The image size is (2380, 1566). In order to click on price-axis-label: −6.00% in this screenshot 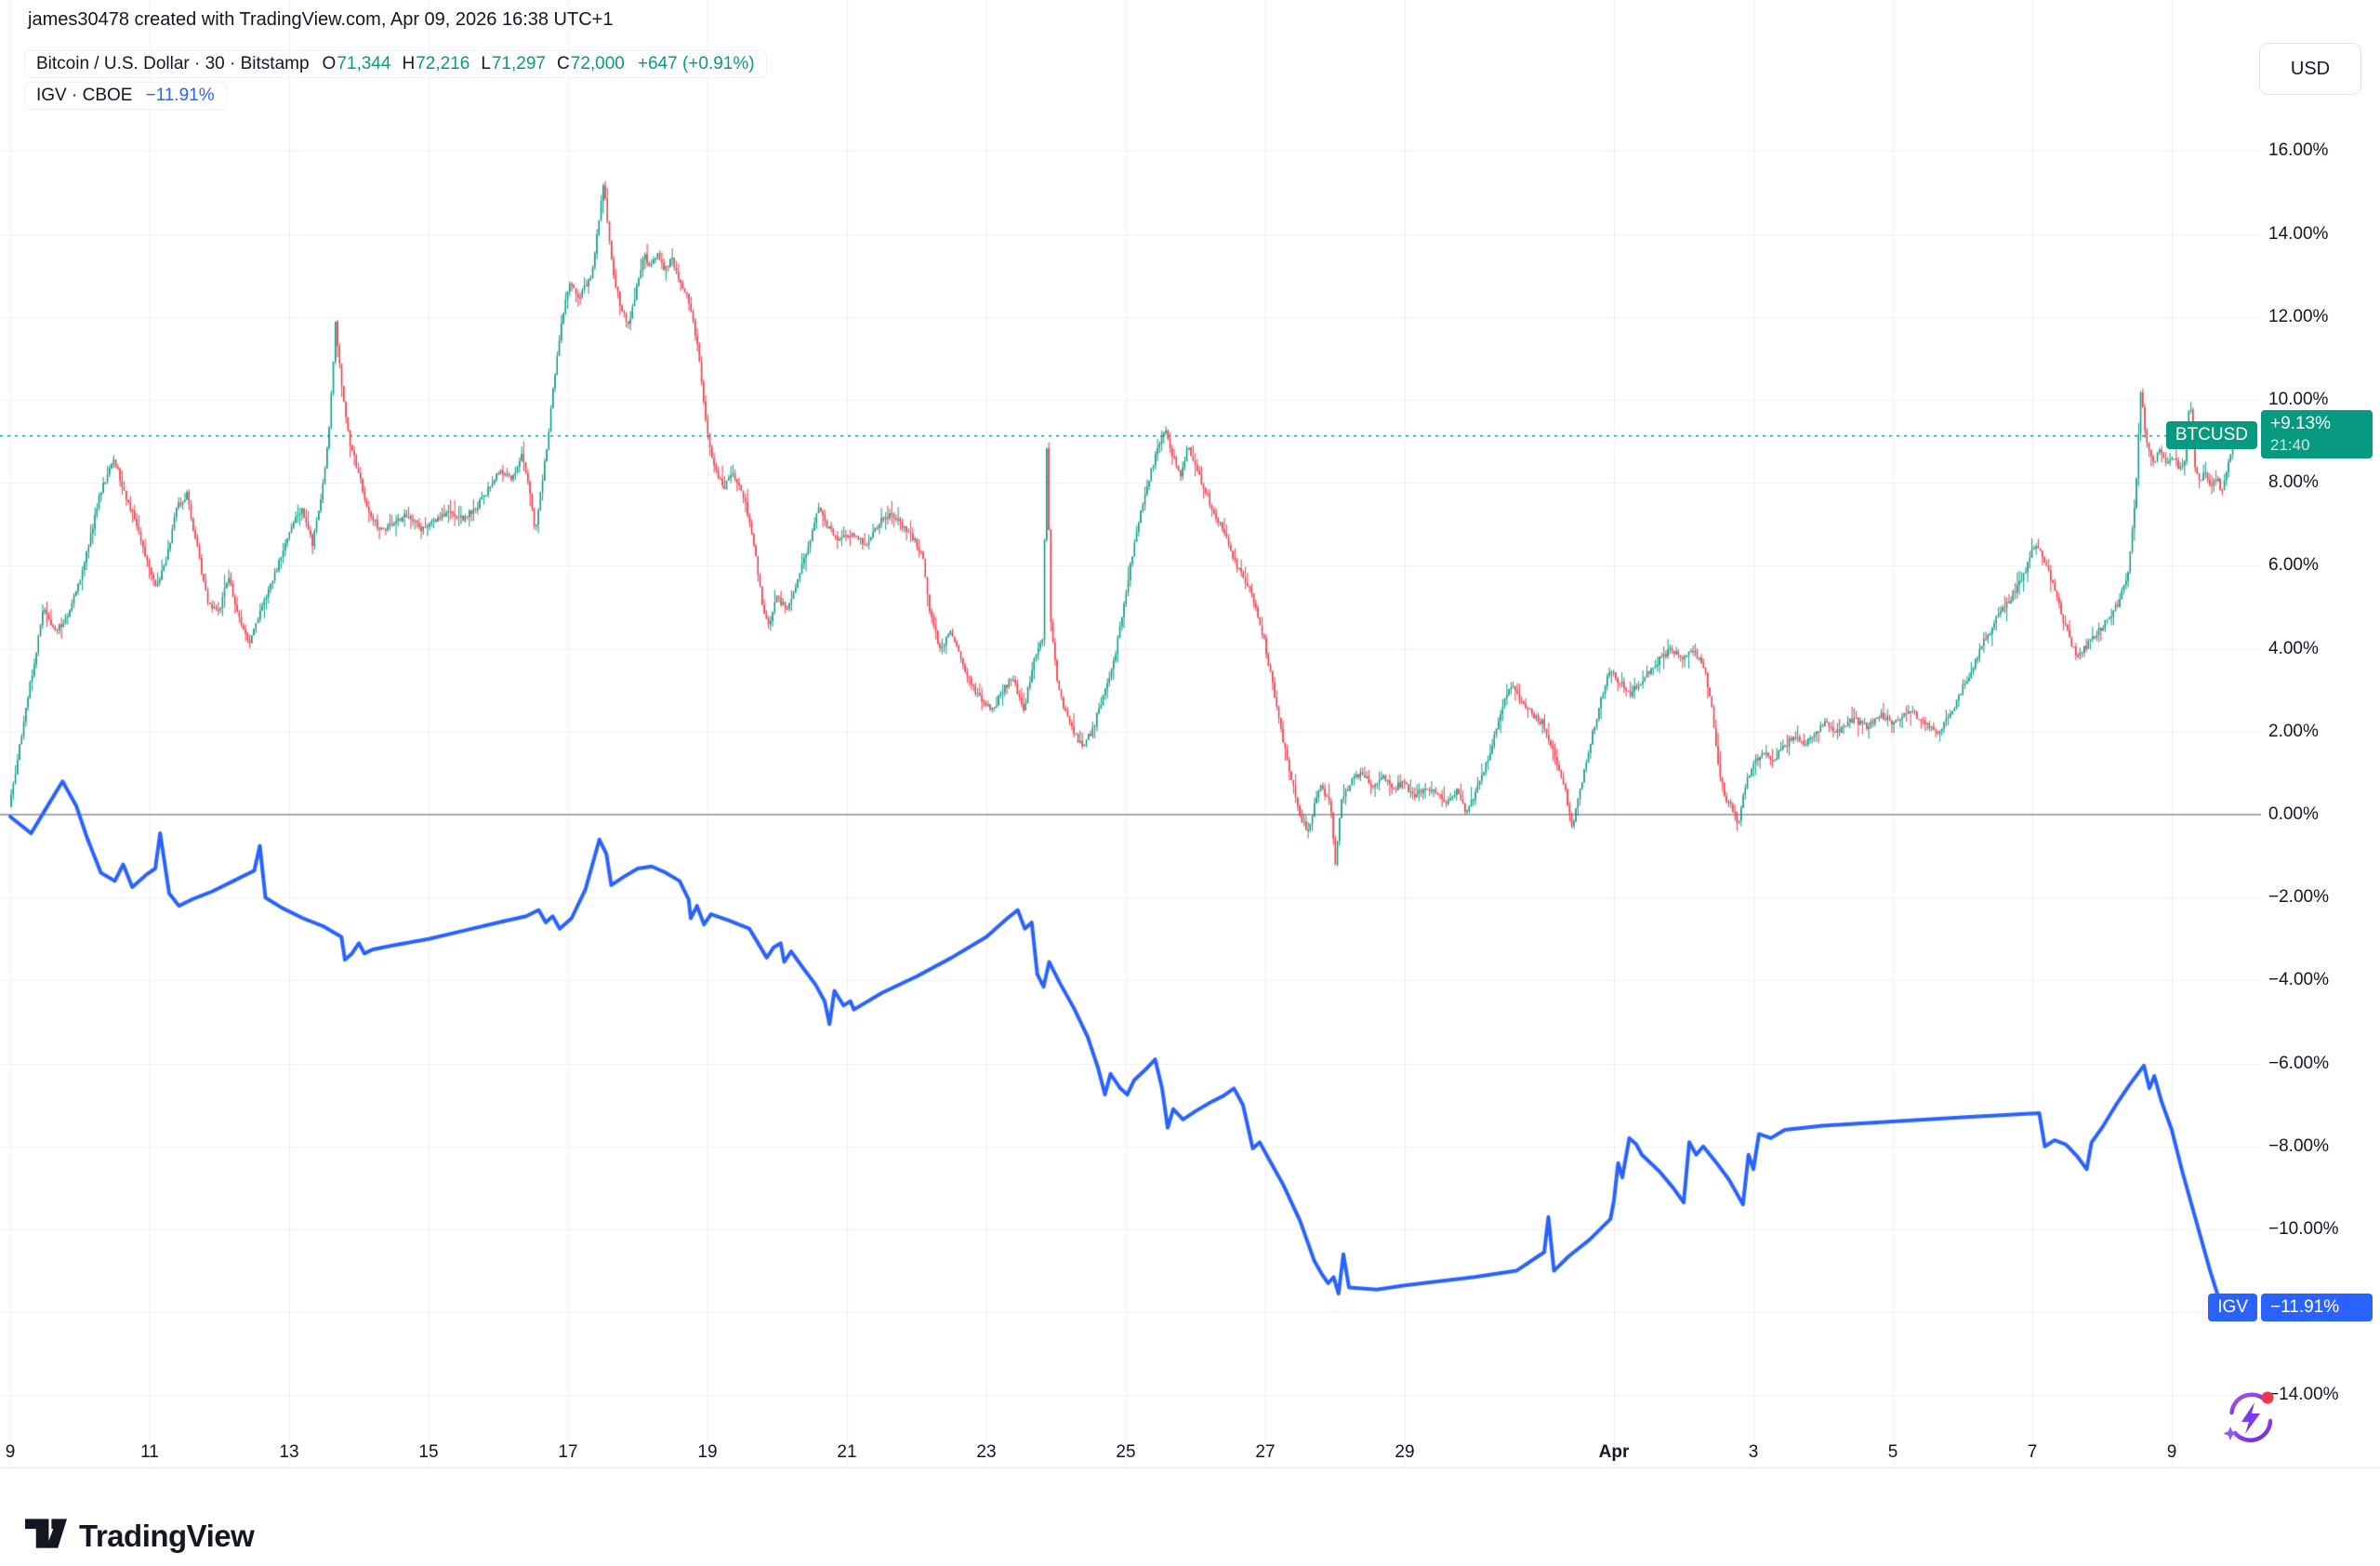, I will do `click(2298, 1063)`.